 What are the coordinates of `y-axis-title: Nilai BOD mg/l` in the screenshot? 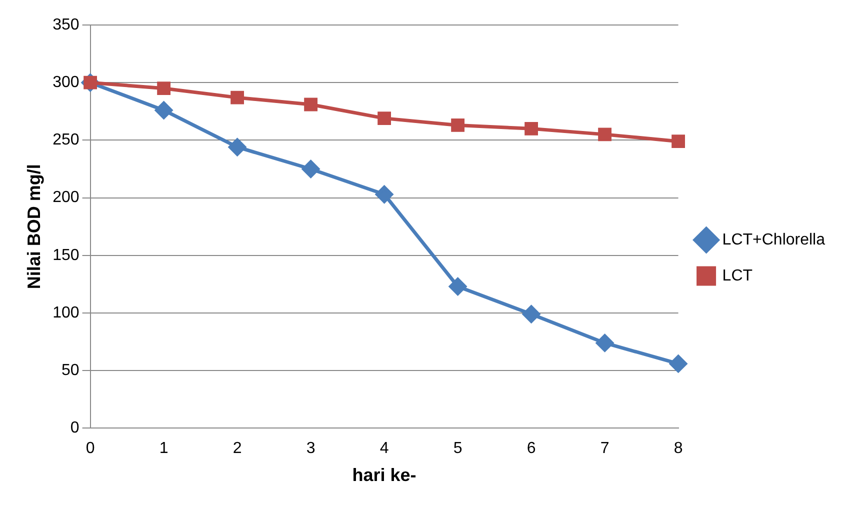 It's located at (34, 227).